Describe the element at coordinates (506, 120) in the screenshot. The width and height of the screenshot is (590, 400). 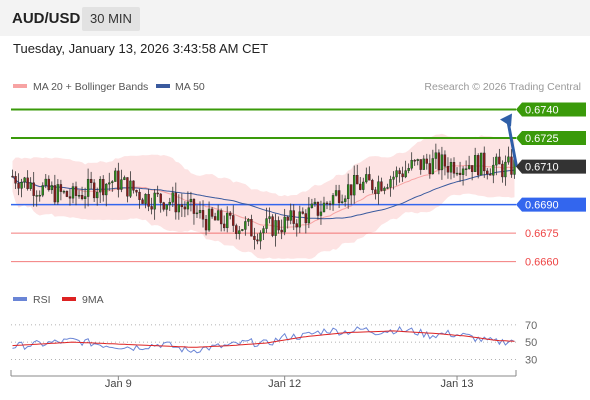
I see `projection-arrow-head` at that location.